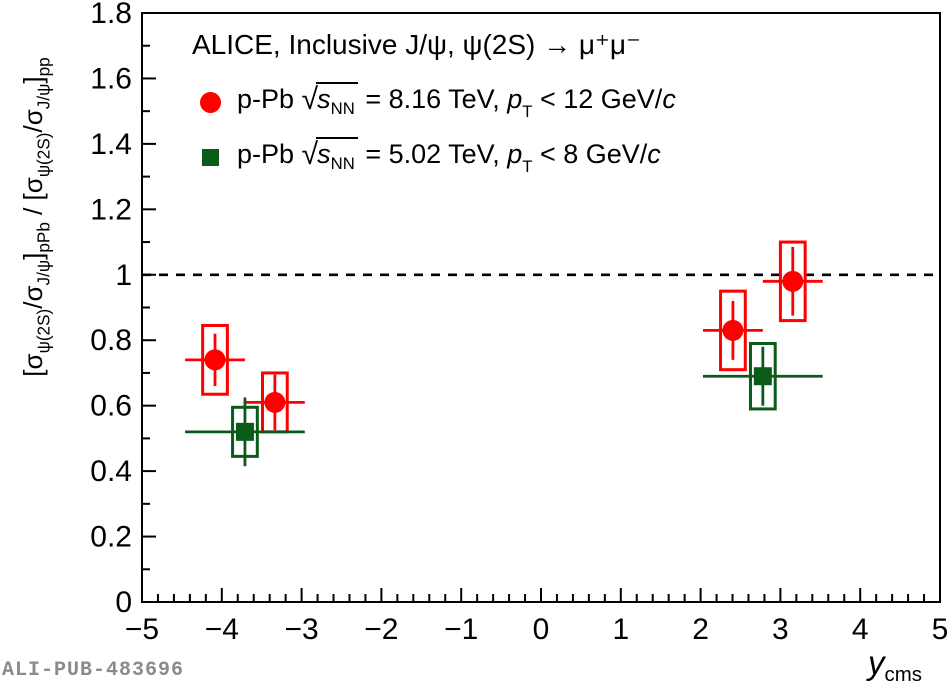 The width and height of the screenshot is (950, 692). What do you see at coordinates (597, 99) in the screenshot?
I see `legend-text: < 12 GeV/` at bounding box center [597, 99].